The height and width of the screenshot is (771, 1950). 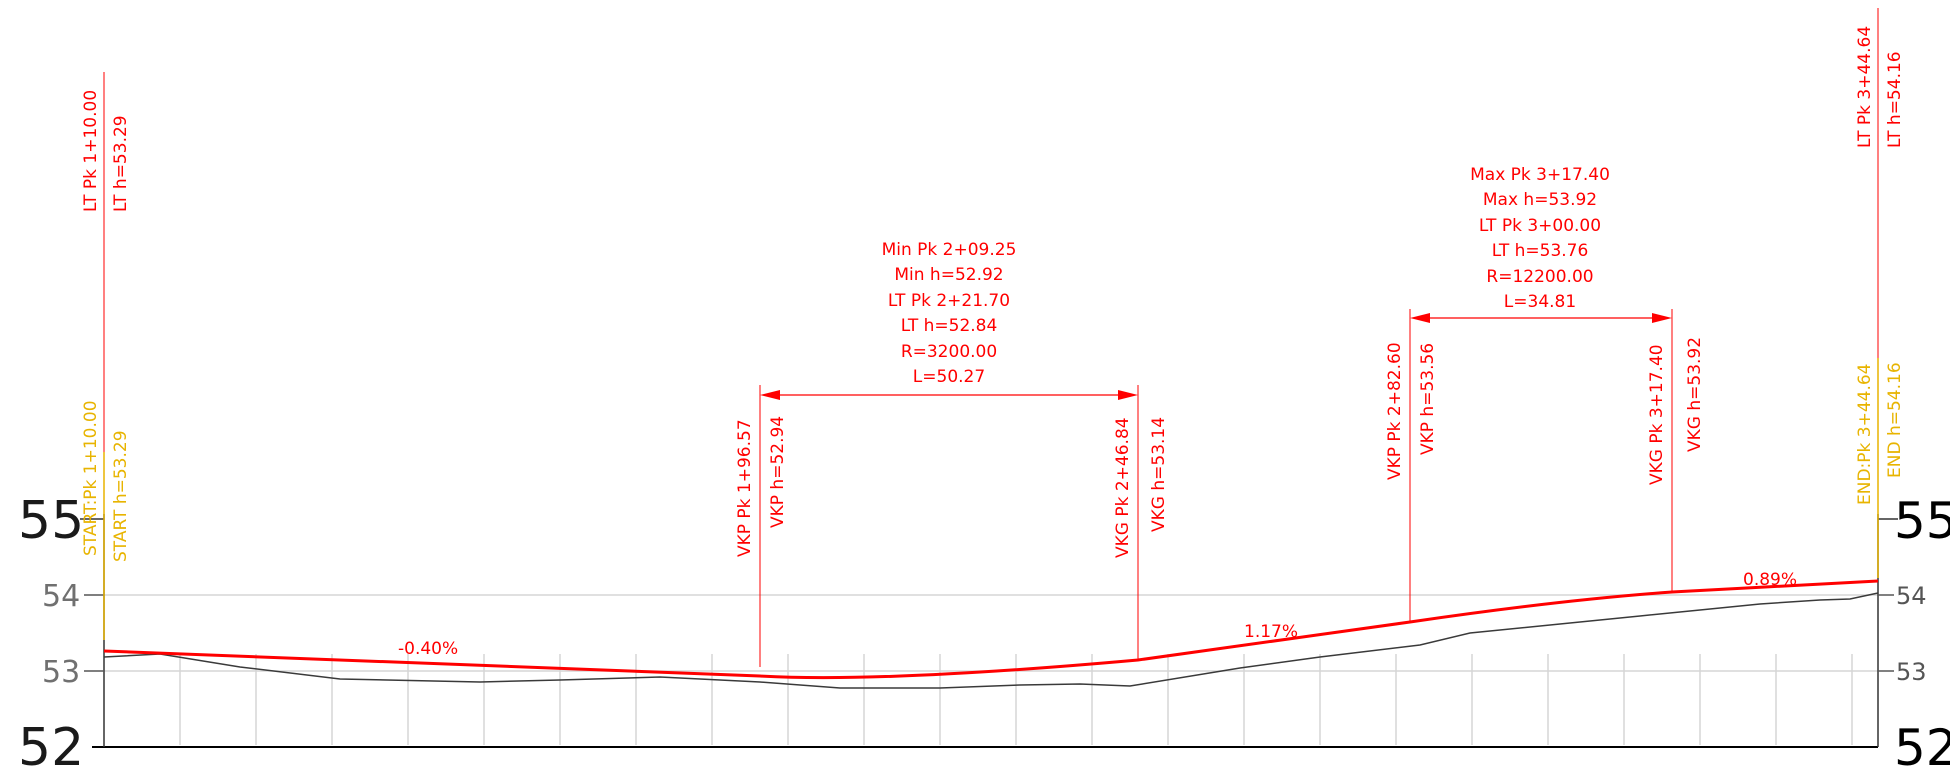 I want to click on left-axis-label-53: 53, so click(x=61, y=672).